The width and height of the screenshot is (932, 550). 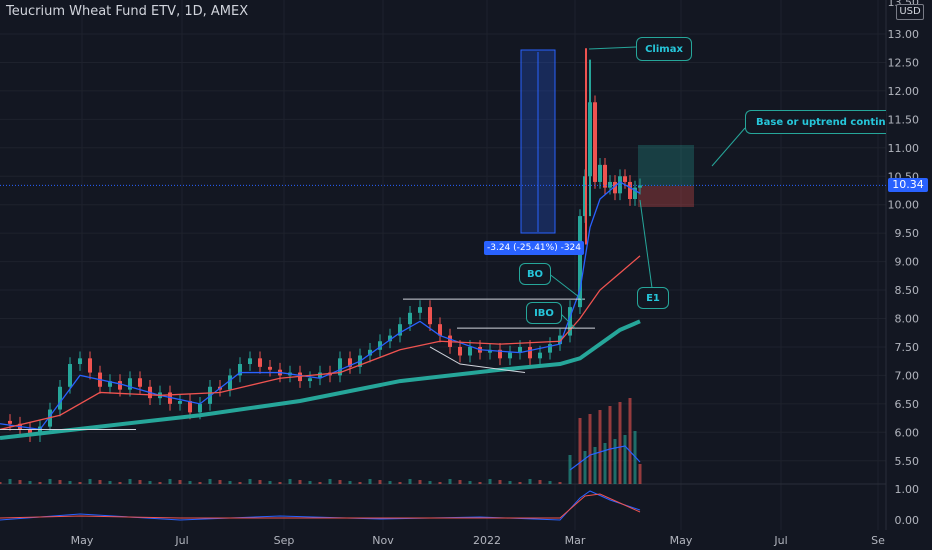 I want to click on callout-ibo: IBO, so click(x=544, y=313).